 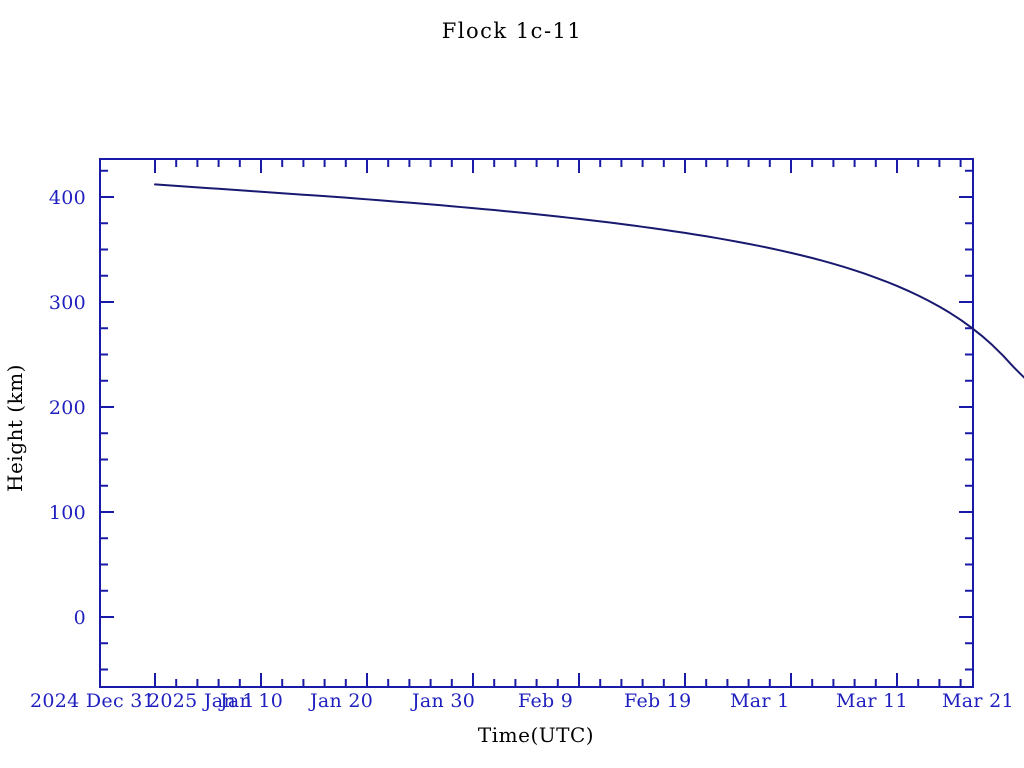 What do you see at coordinates (872, 701) in the screenshot?
I see `x-tick-label: Mar 11` at bounding box center [872, 701].